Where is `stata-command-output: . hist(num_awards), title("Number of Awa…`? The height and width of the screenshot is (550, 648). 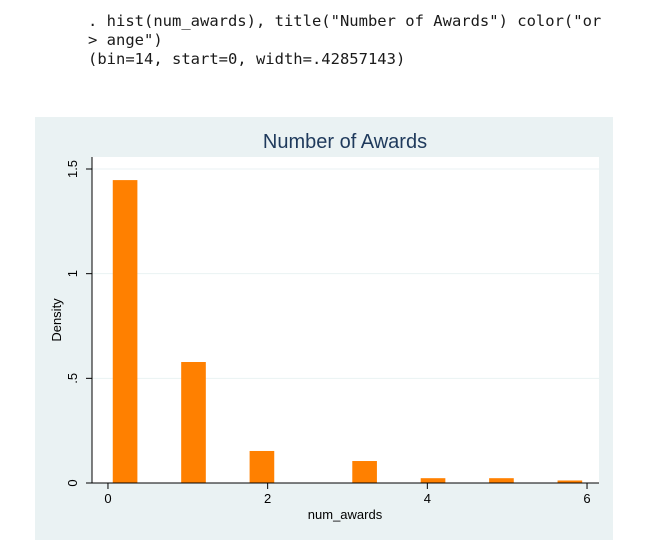 stata-command-output: . hist(num_awards), title("Number of Awa… is located at coordinates (344, 40).